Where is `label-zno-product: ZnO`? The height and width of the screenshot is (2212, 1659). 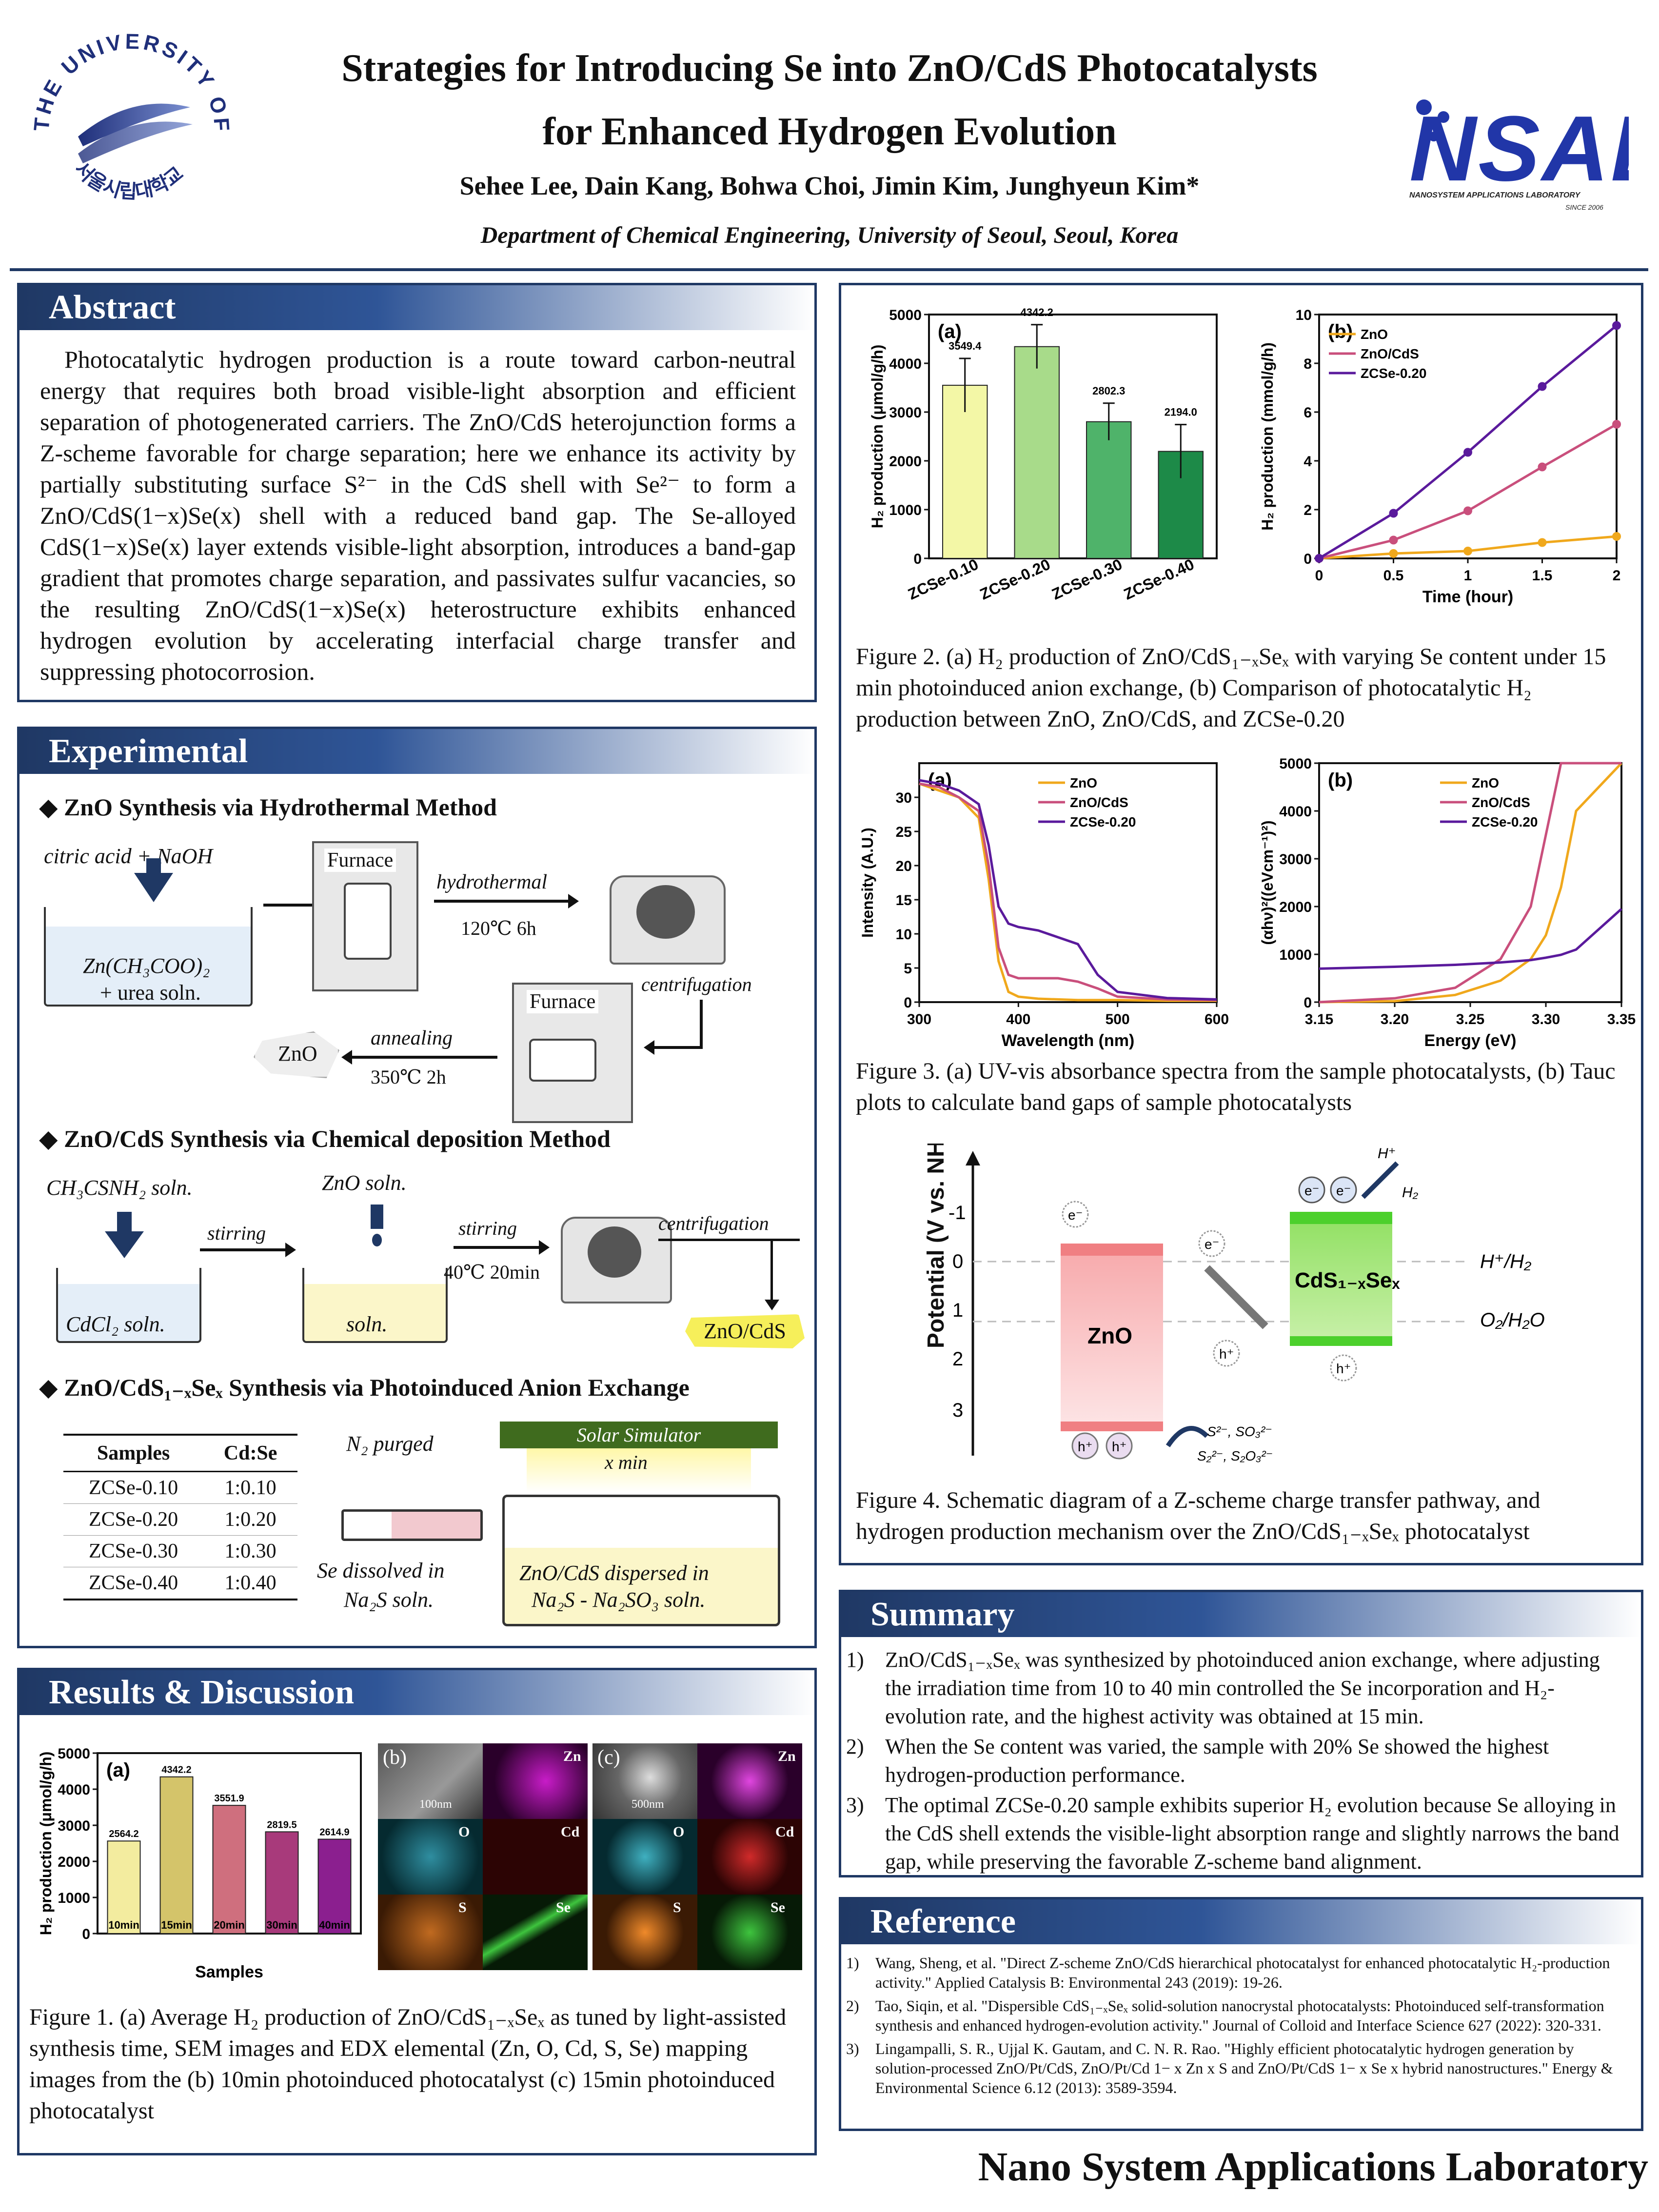 label-zno-product: ZnO is located at coordinates (297, 1054).